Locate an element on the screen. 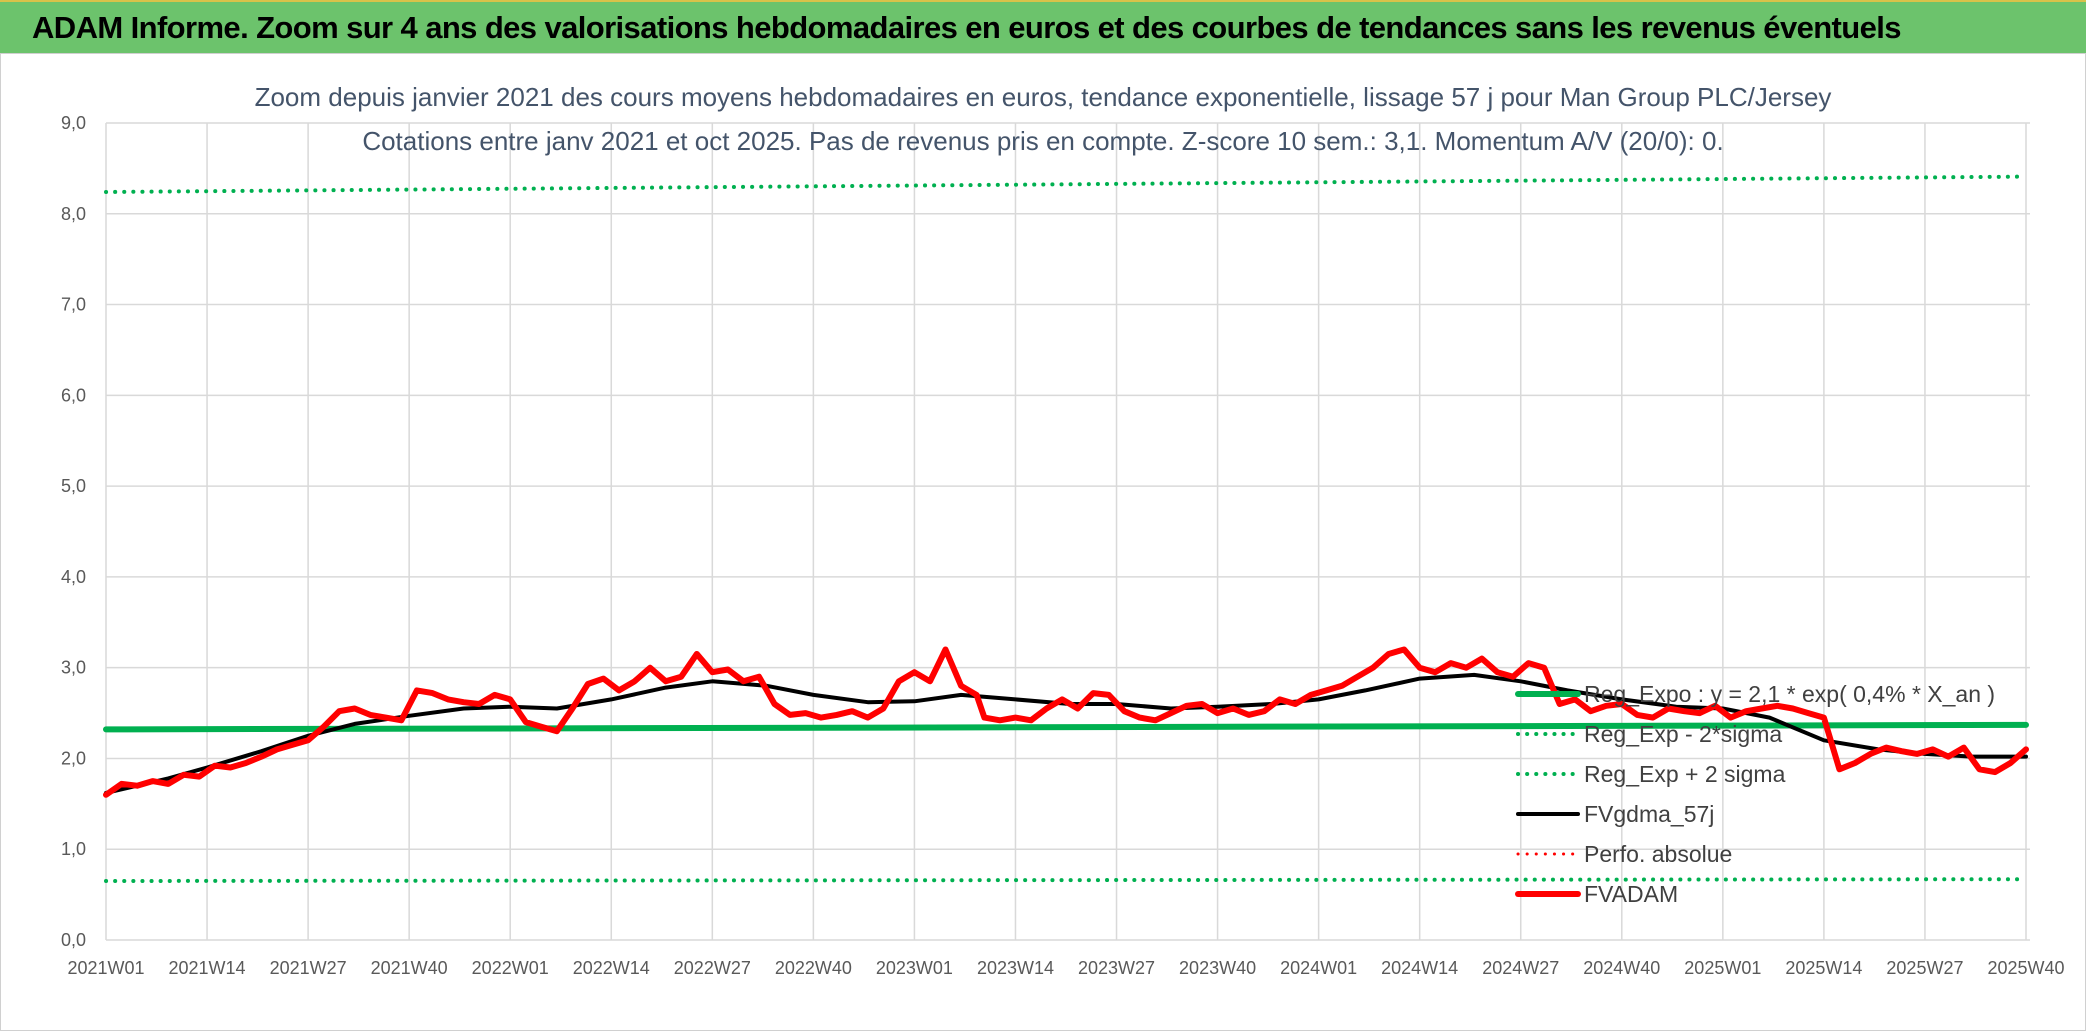 This screenshot has height=1031, width=2086. y-tick-label: 8,0 is located at coordinates (73, 214).